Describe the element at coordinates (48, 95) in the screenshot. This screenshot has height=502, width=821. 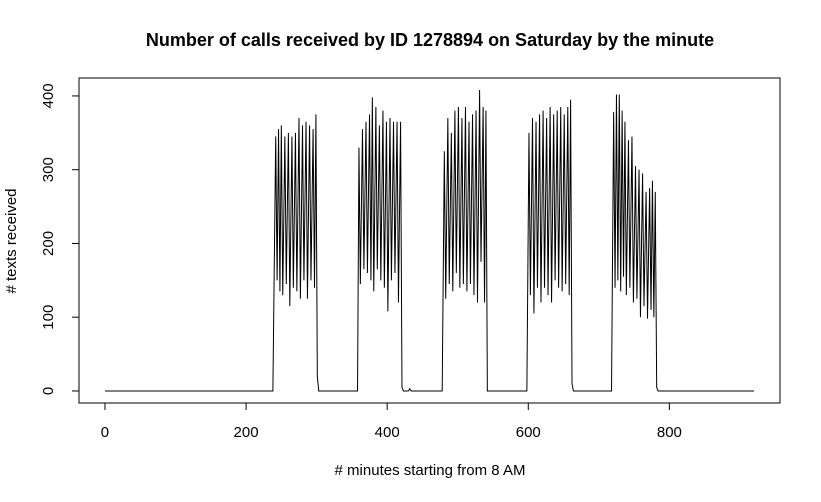
I see `y-tick-label: 400` at that location.